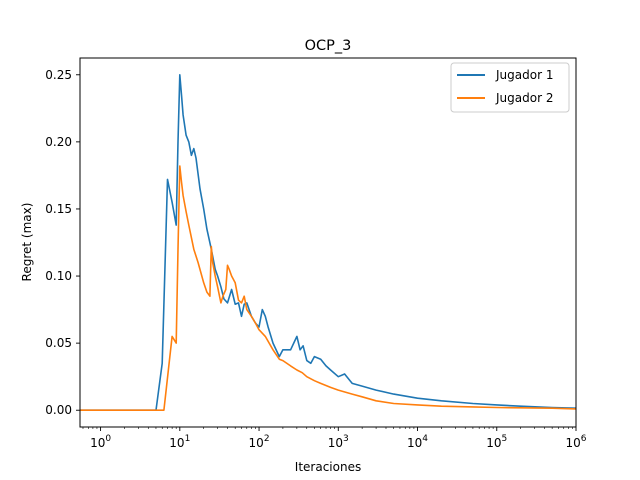  What do you see at coordinates (259, 442) in the screenshot?
I see `x-tick-label: 10²` at bounding box center [259, 442].